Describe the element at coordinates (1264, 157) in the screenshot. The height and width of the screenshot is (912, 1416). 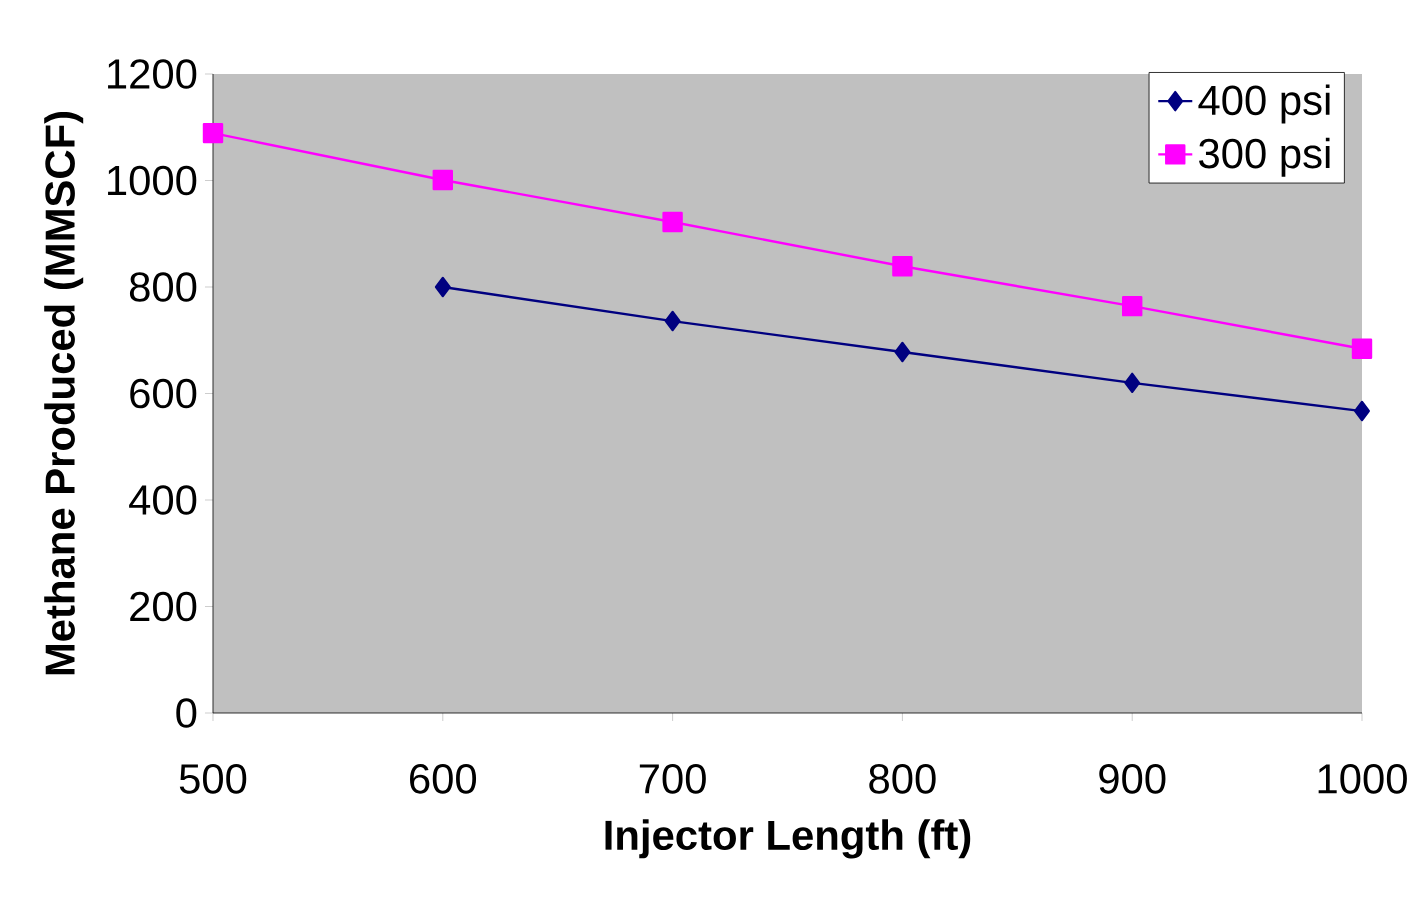
I see `legend-label: 300 psi` at that location.